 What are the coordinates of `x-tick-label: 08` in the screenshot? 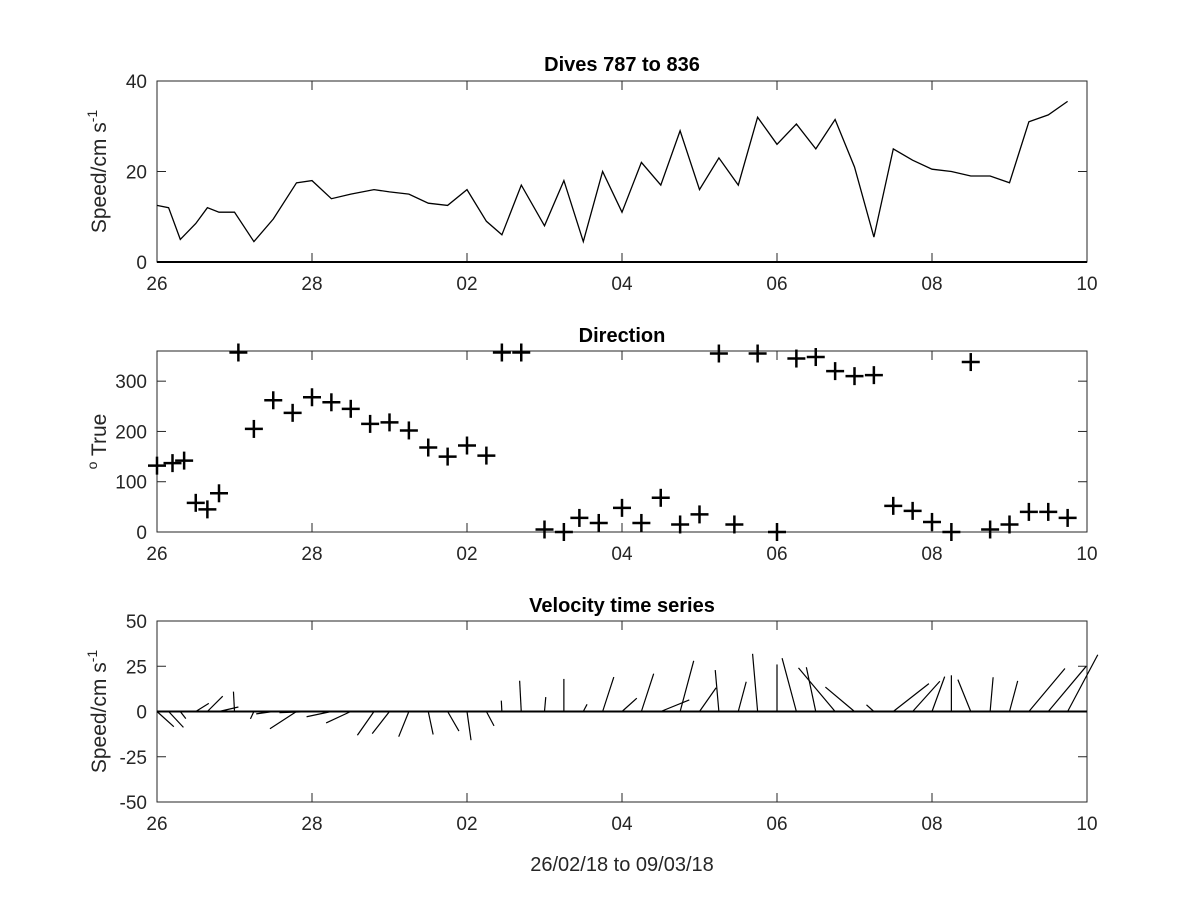 It's located at (931, 284).